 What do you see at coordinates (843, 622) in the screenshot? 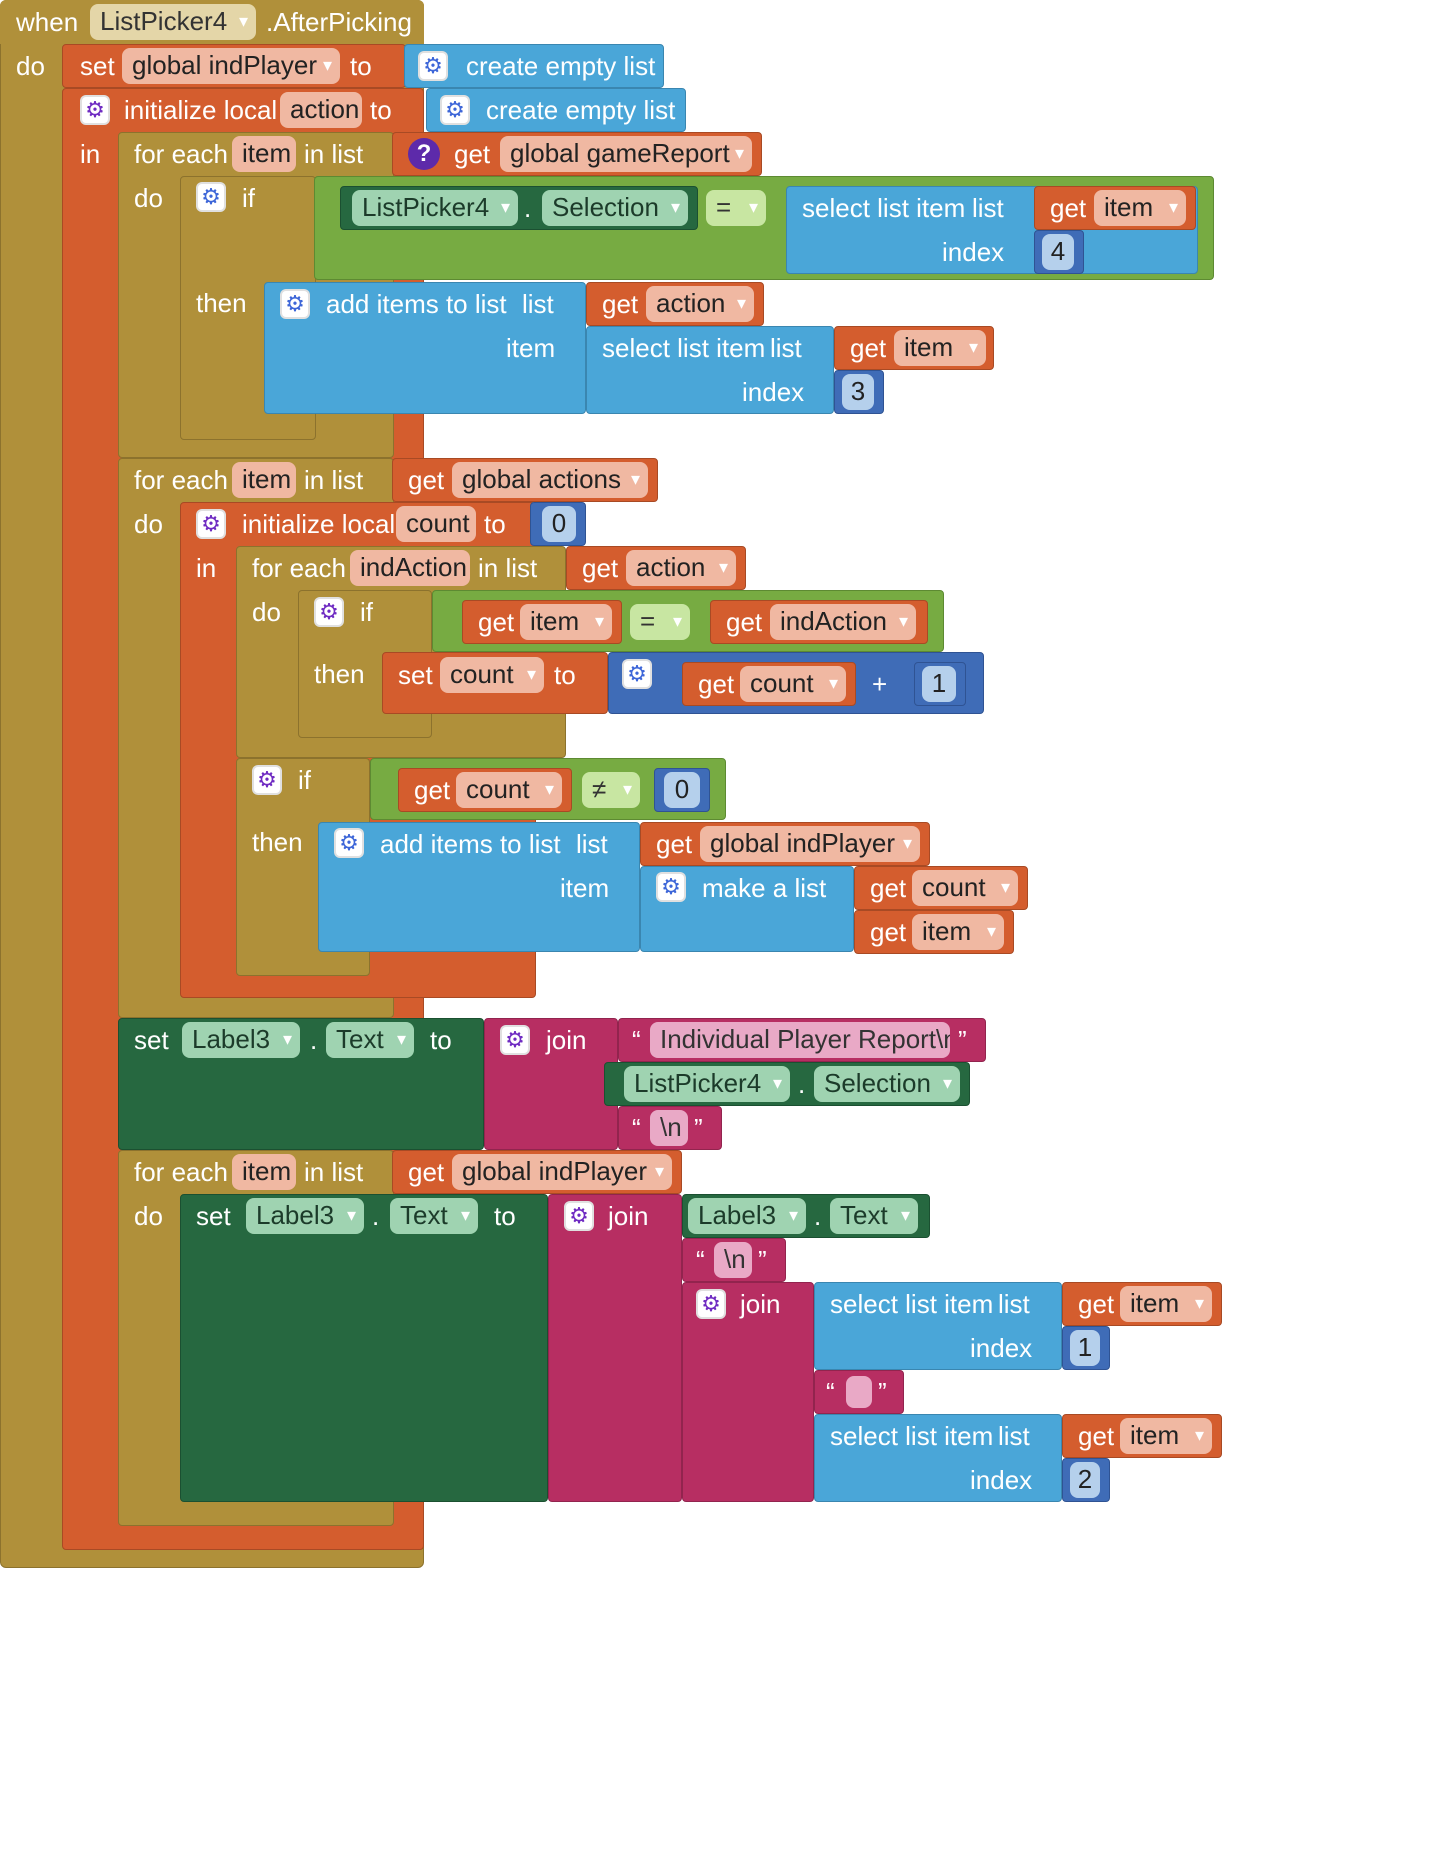
I see `get-indaction-dropdown: indAction` at bounding box center [843, 622].